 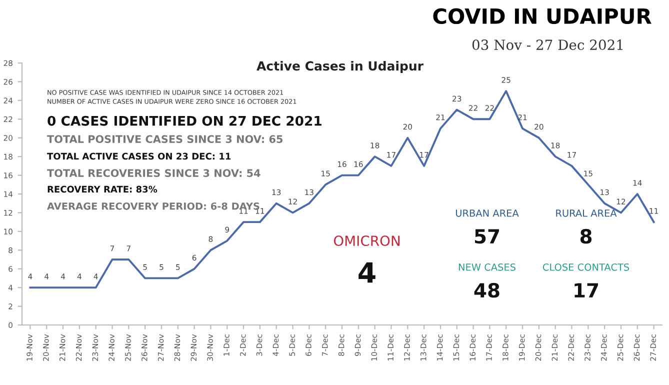 I want to click on annotation: TOTAL RECOVERIES SINCE 3 NOV: 54, so click(x=153, y=173).